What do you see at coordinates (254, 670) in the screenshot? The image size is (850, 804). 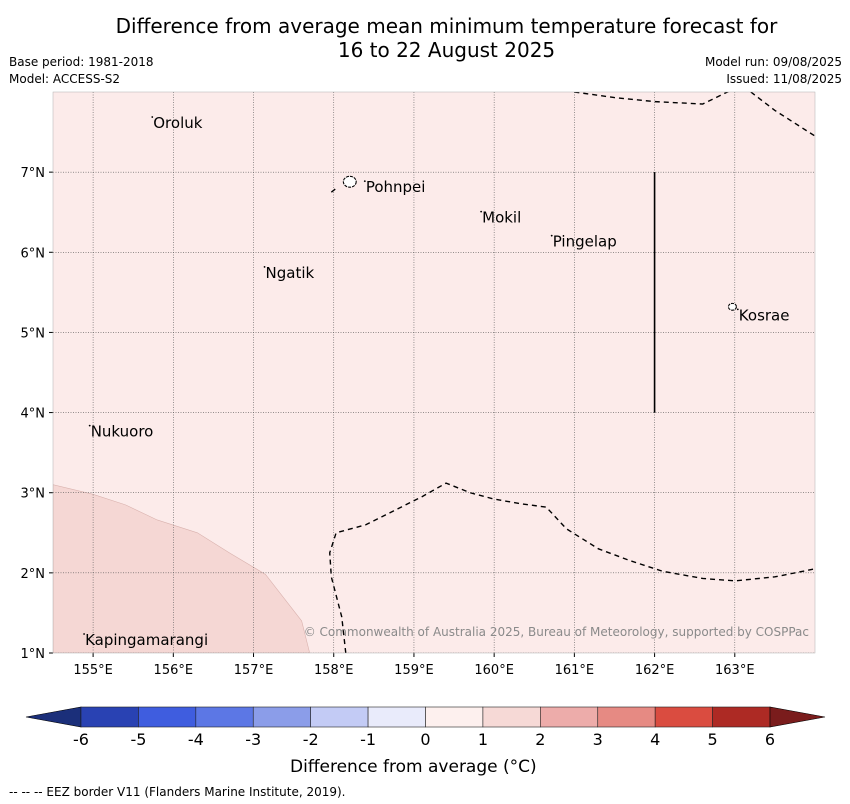 I see `lon-tick-label: 157°E` at bounding box center [254, 670].